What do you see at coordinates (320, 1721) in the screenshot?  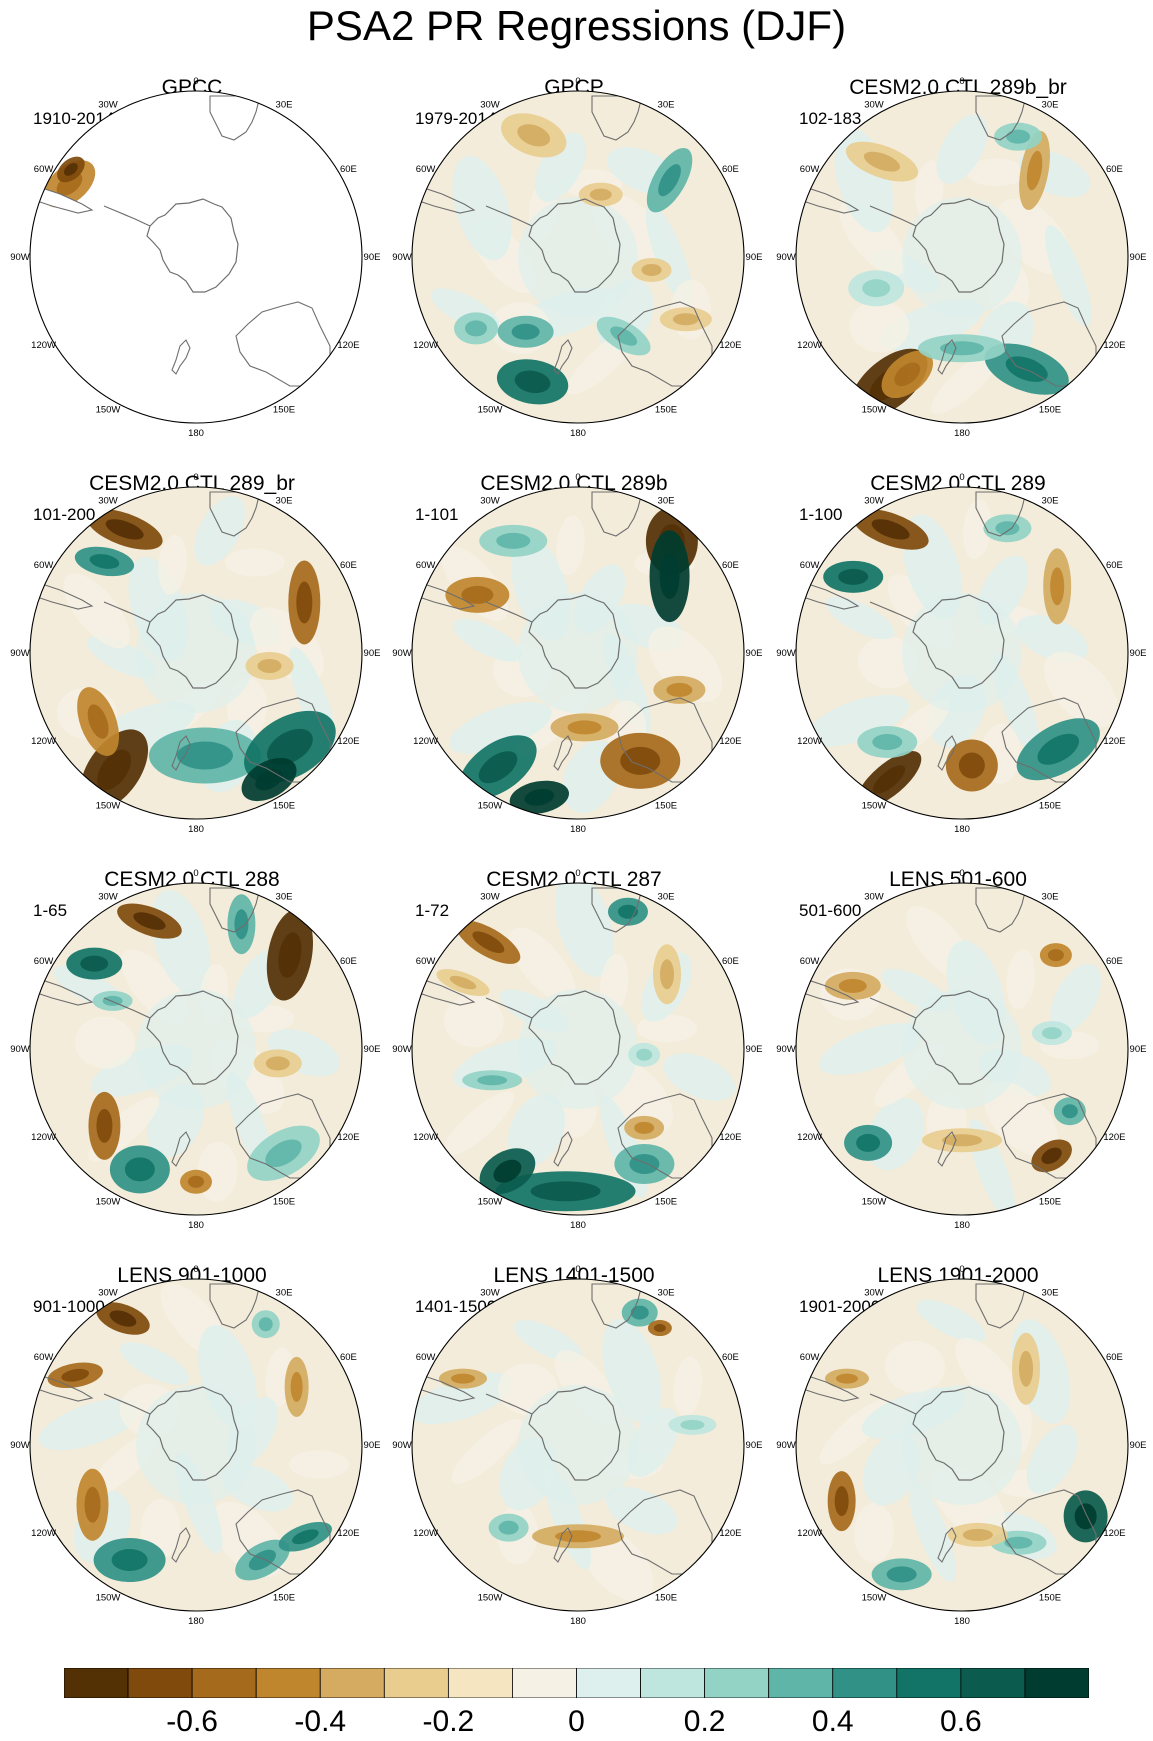 I see `colorbar-tick-label: -0.4` at bounding box center [320, 1721].